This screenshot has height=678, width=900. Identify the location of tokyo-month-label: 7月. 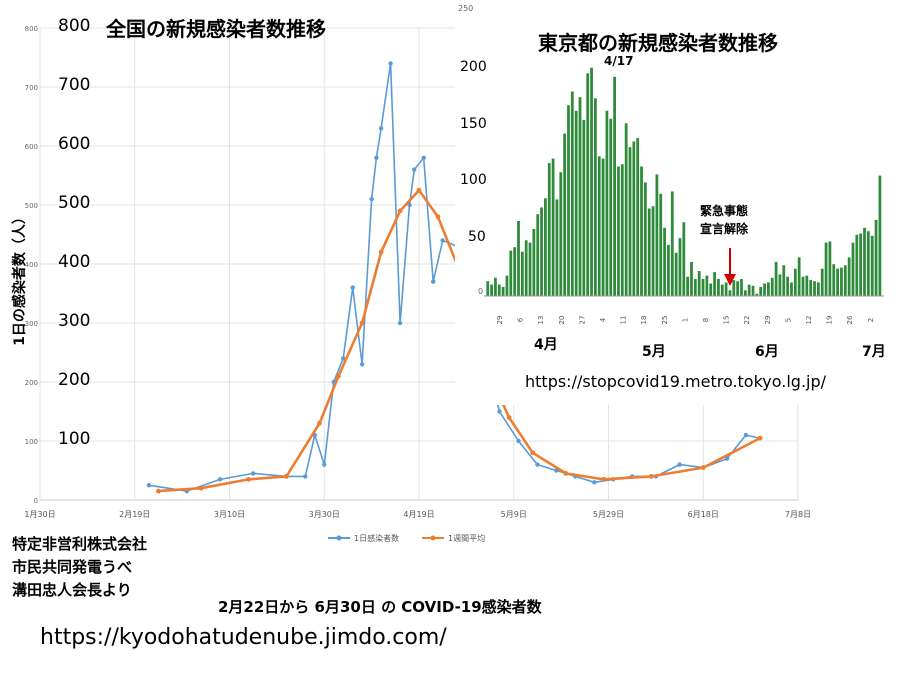
(874, 352).